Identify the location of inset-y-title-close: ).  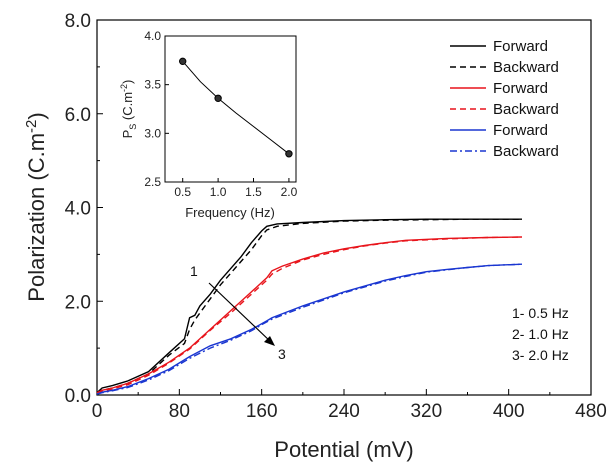
(127, 82).